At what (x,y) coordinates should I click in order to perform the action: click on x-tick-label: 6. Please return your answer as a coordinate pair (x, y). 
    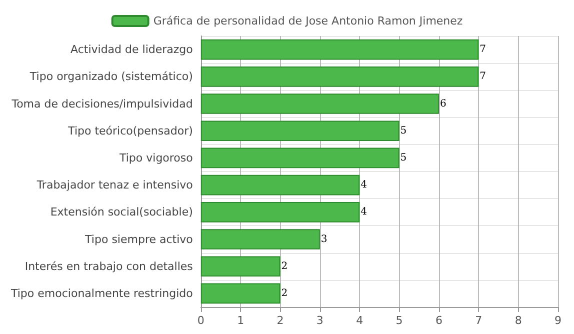
    Looking at the image, I should click on (438, 320).